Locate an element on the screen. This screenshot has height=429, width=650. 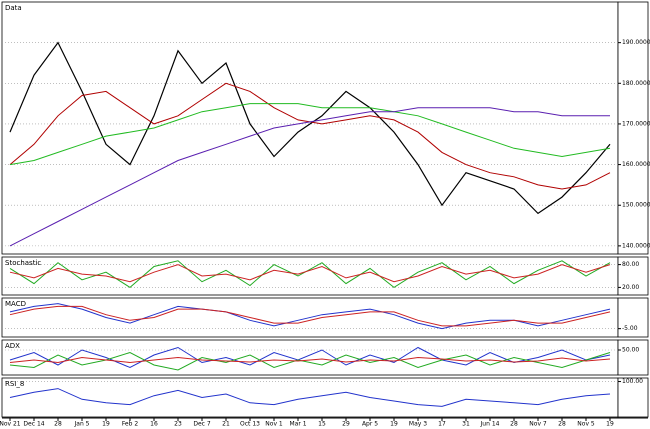
panel-title: Stochastic is located at coordinates (23, 263).